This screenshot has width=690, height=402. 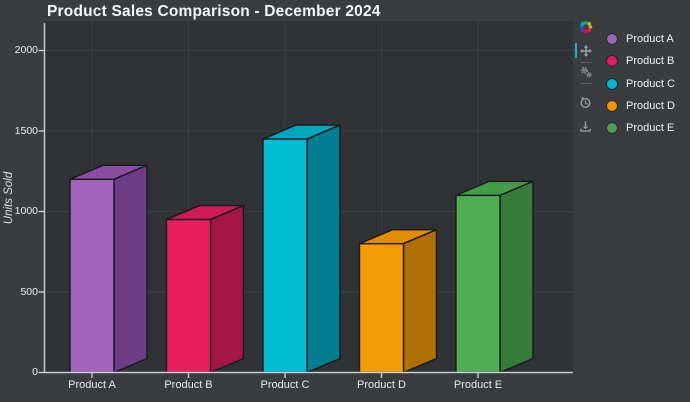 I want to click on legend-label: Product B, so click(x=650, y=61).